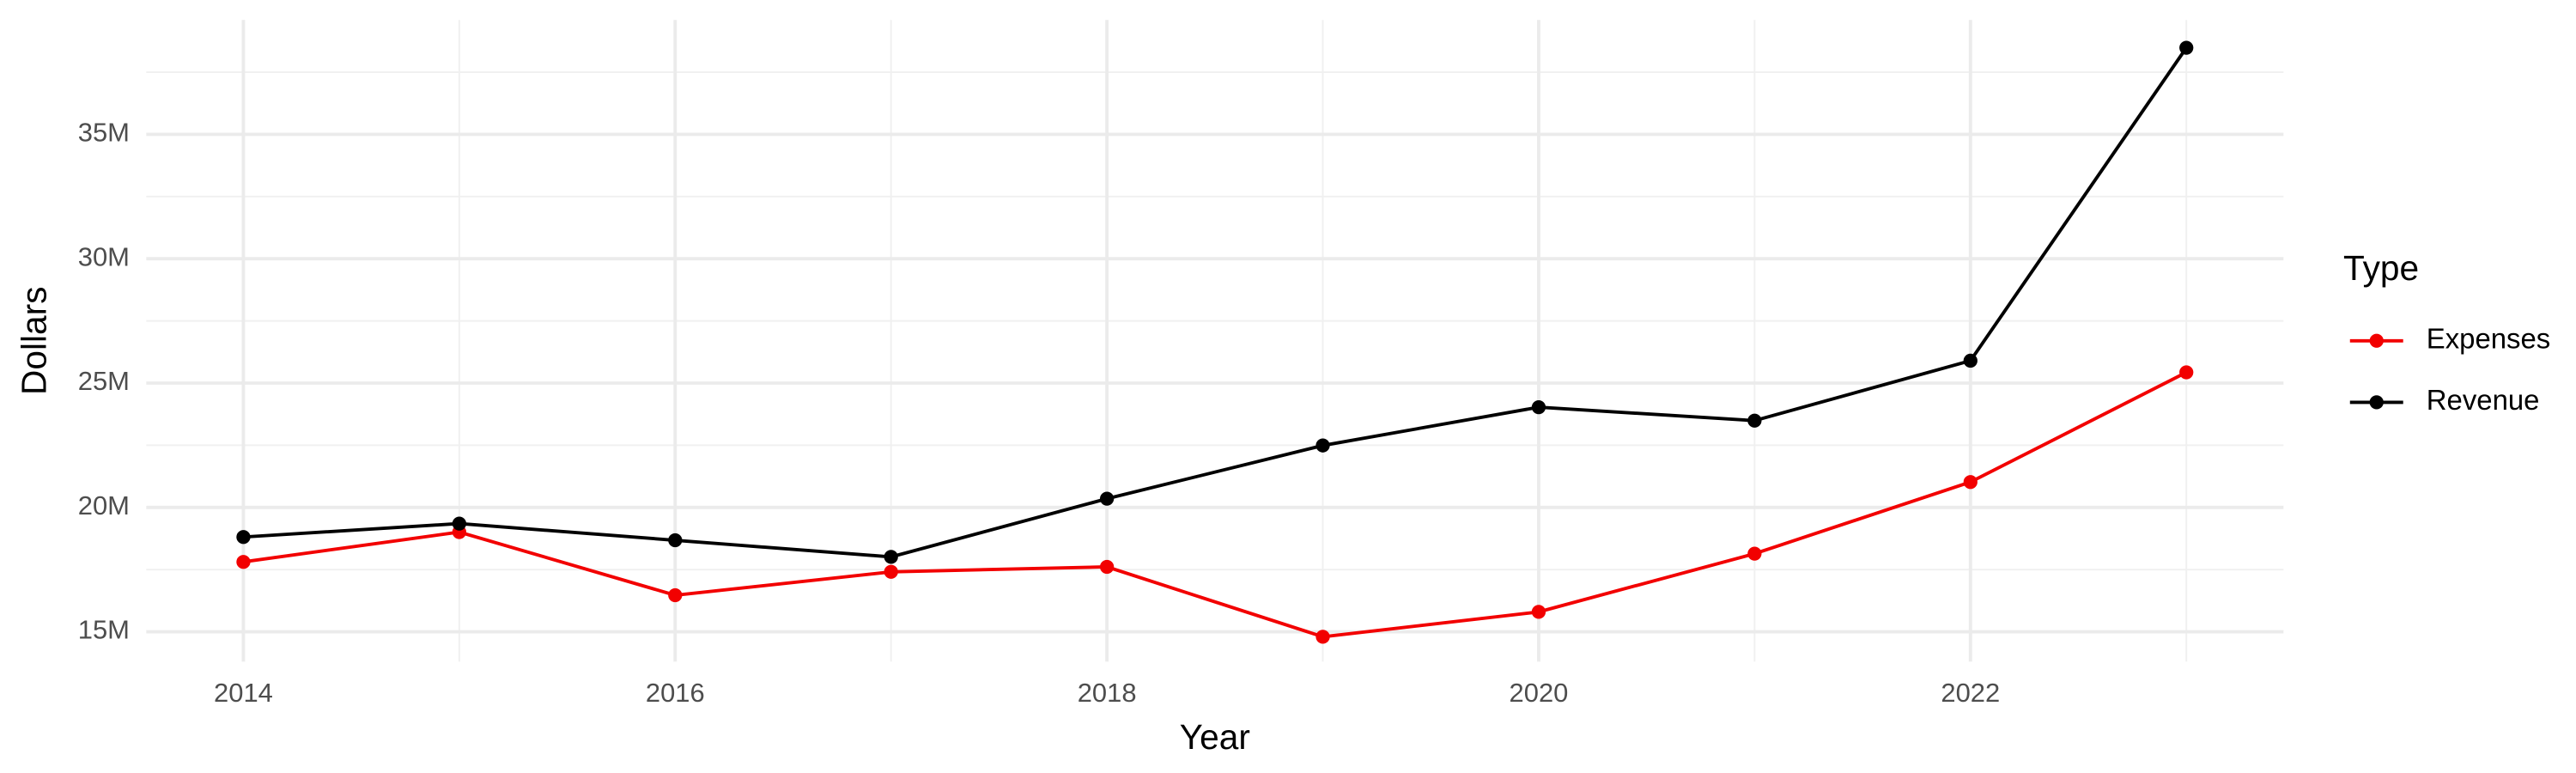 This screenshot has width=2576, height=773. Describe the element at coordinates (104, 505) in the screenshot. I see `y-tick-label: 20M` at that location.